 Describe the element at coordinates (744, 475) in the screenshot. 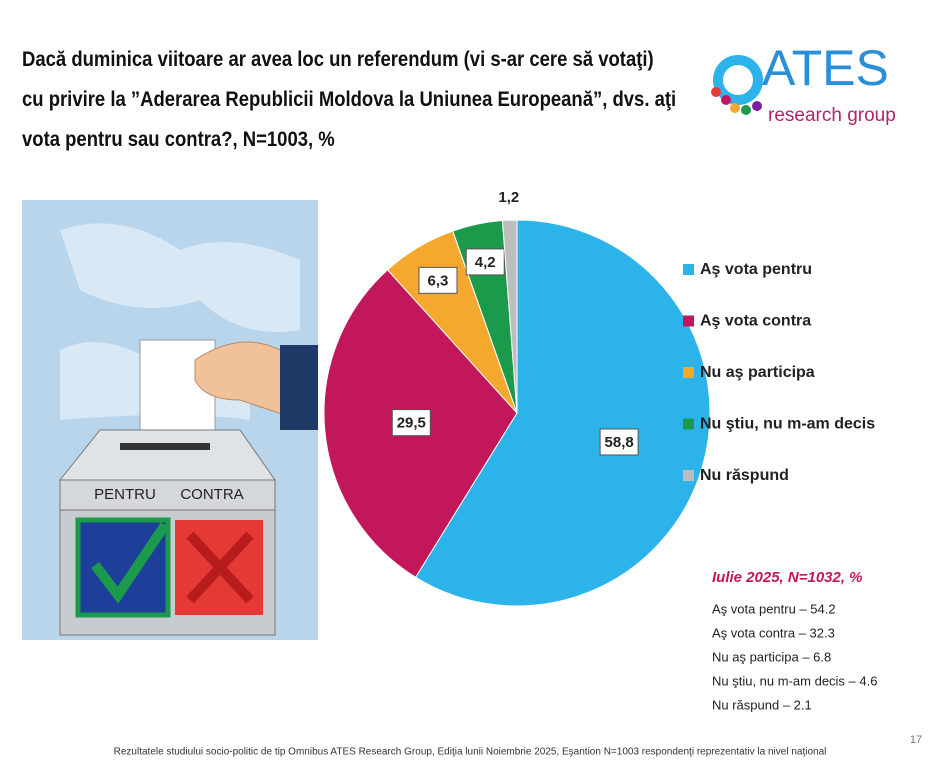

I see `legend-label: Nu răspund` at that location.